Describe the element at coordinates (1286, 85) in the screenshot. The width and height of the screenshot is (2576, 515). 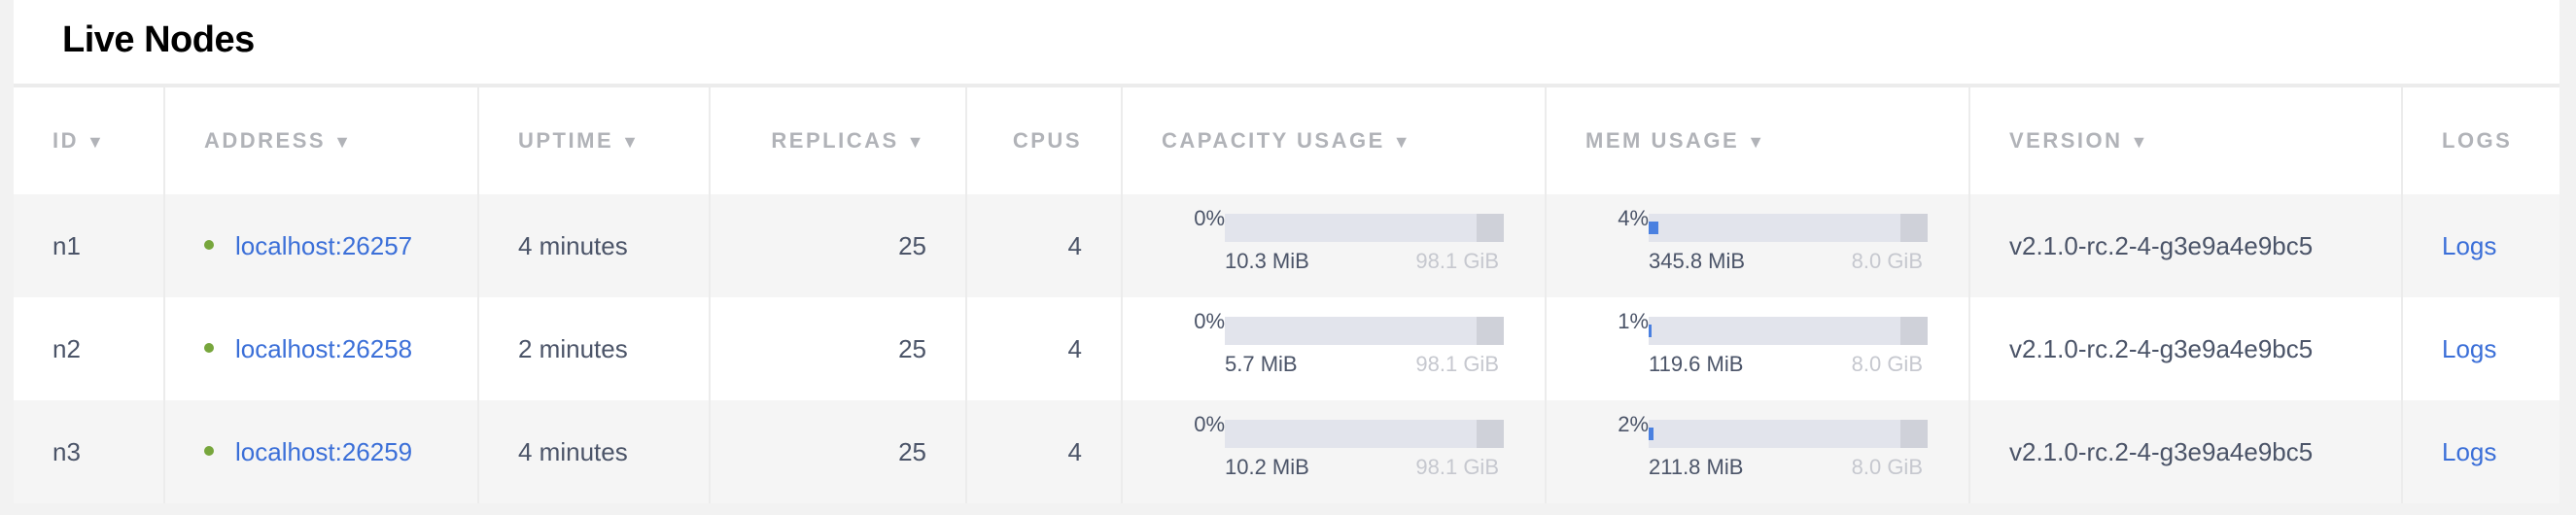
I see `divider` at that location.